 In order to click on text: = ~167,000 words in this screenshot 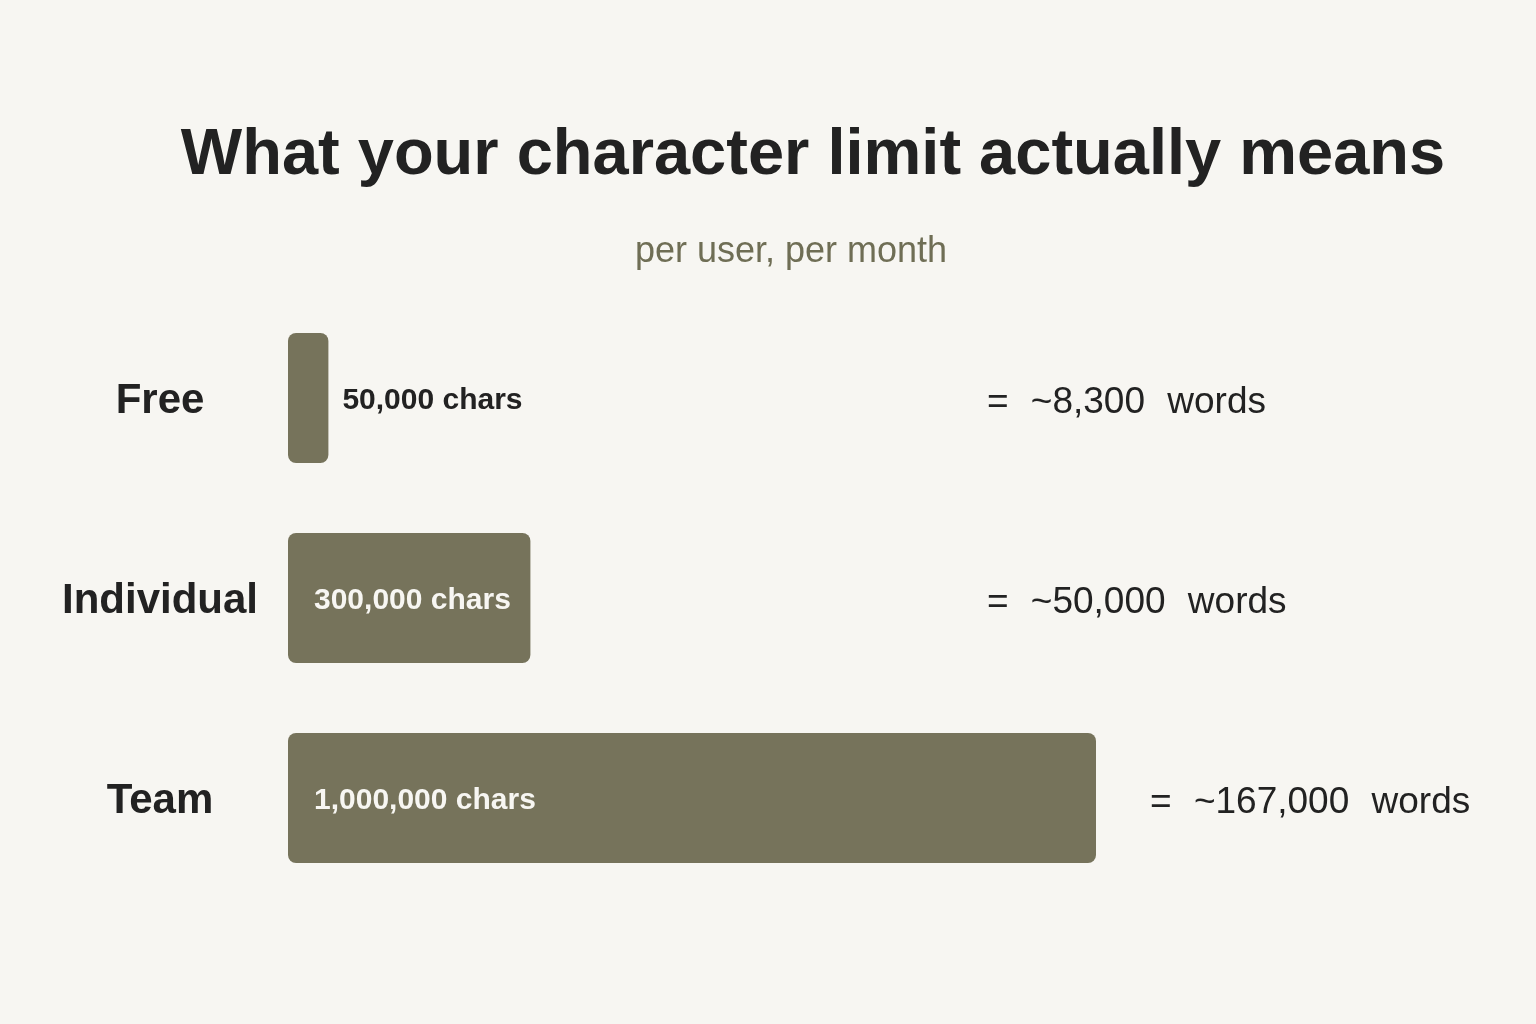, I will do `click(1310, 800)`.